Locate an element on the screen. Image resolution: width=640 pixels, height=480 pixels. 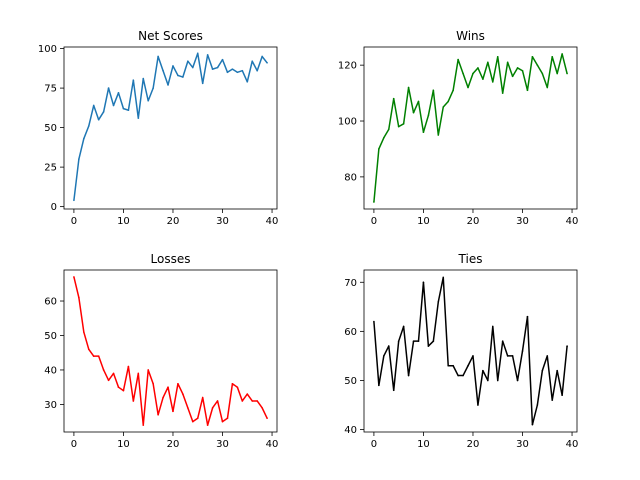
wins-y-tick-label: 80 is located at coordinates (350, 177).